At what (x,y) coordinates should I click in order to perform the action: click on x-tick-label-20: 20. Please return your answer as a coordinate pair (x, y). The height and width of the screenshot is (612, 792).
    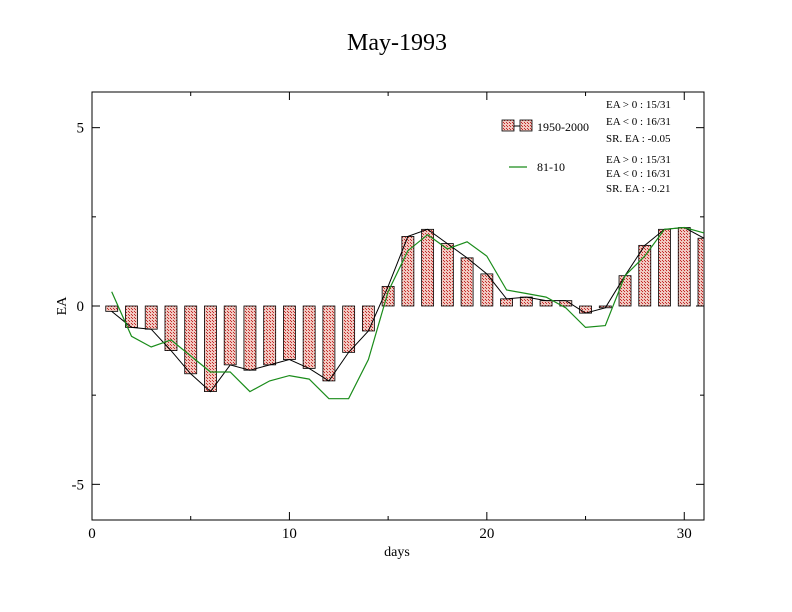
    Looking at the image, I should click on (486, 534).